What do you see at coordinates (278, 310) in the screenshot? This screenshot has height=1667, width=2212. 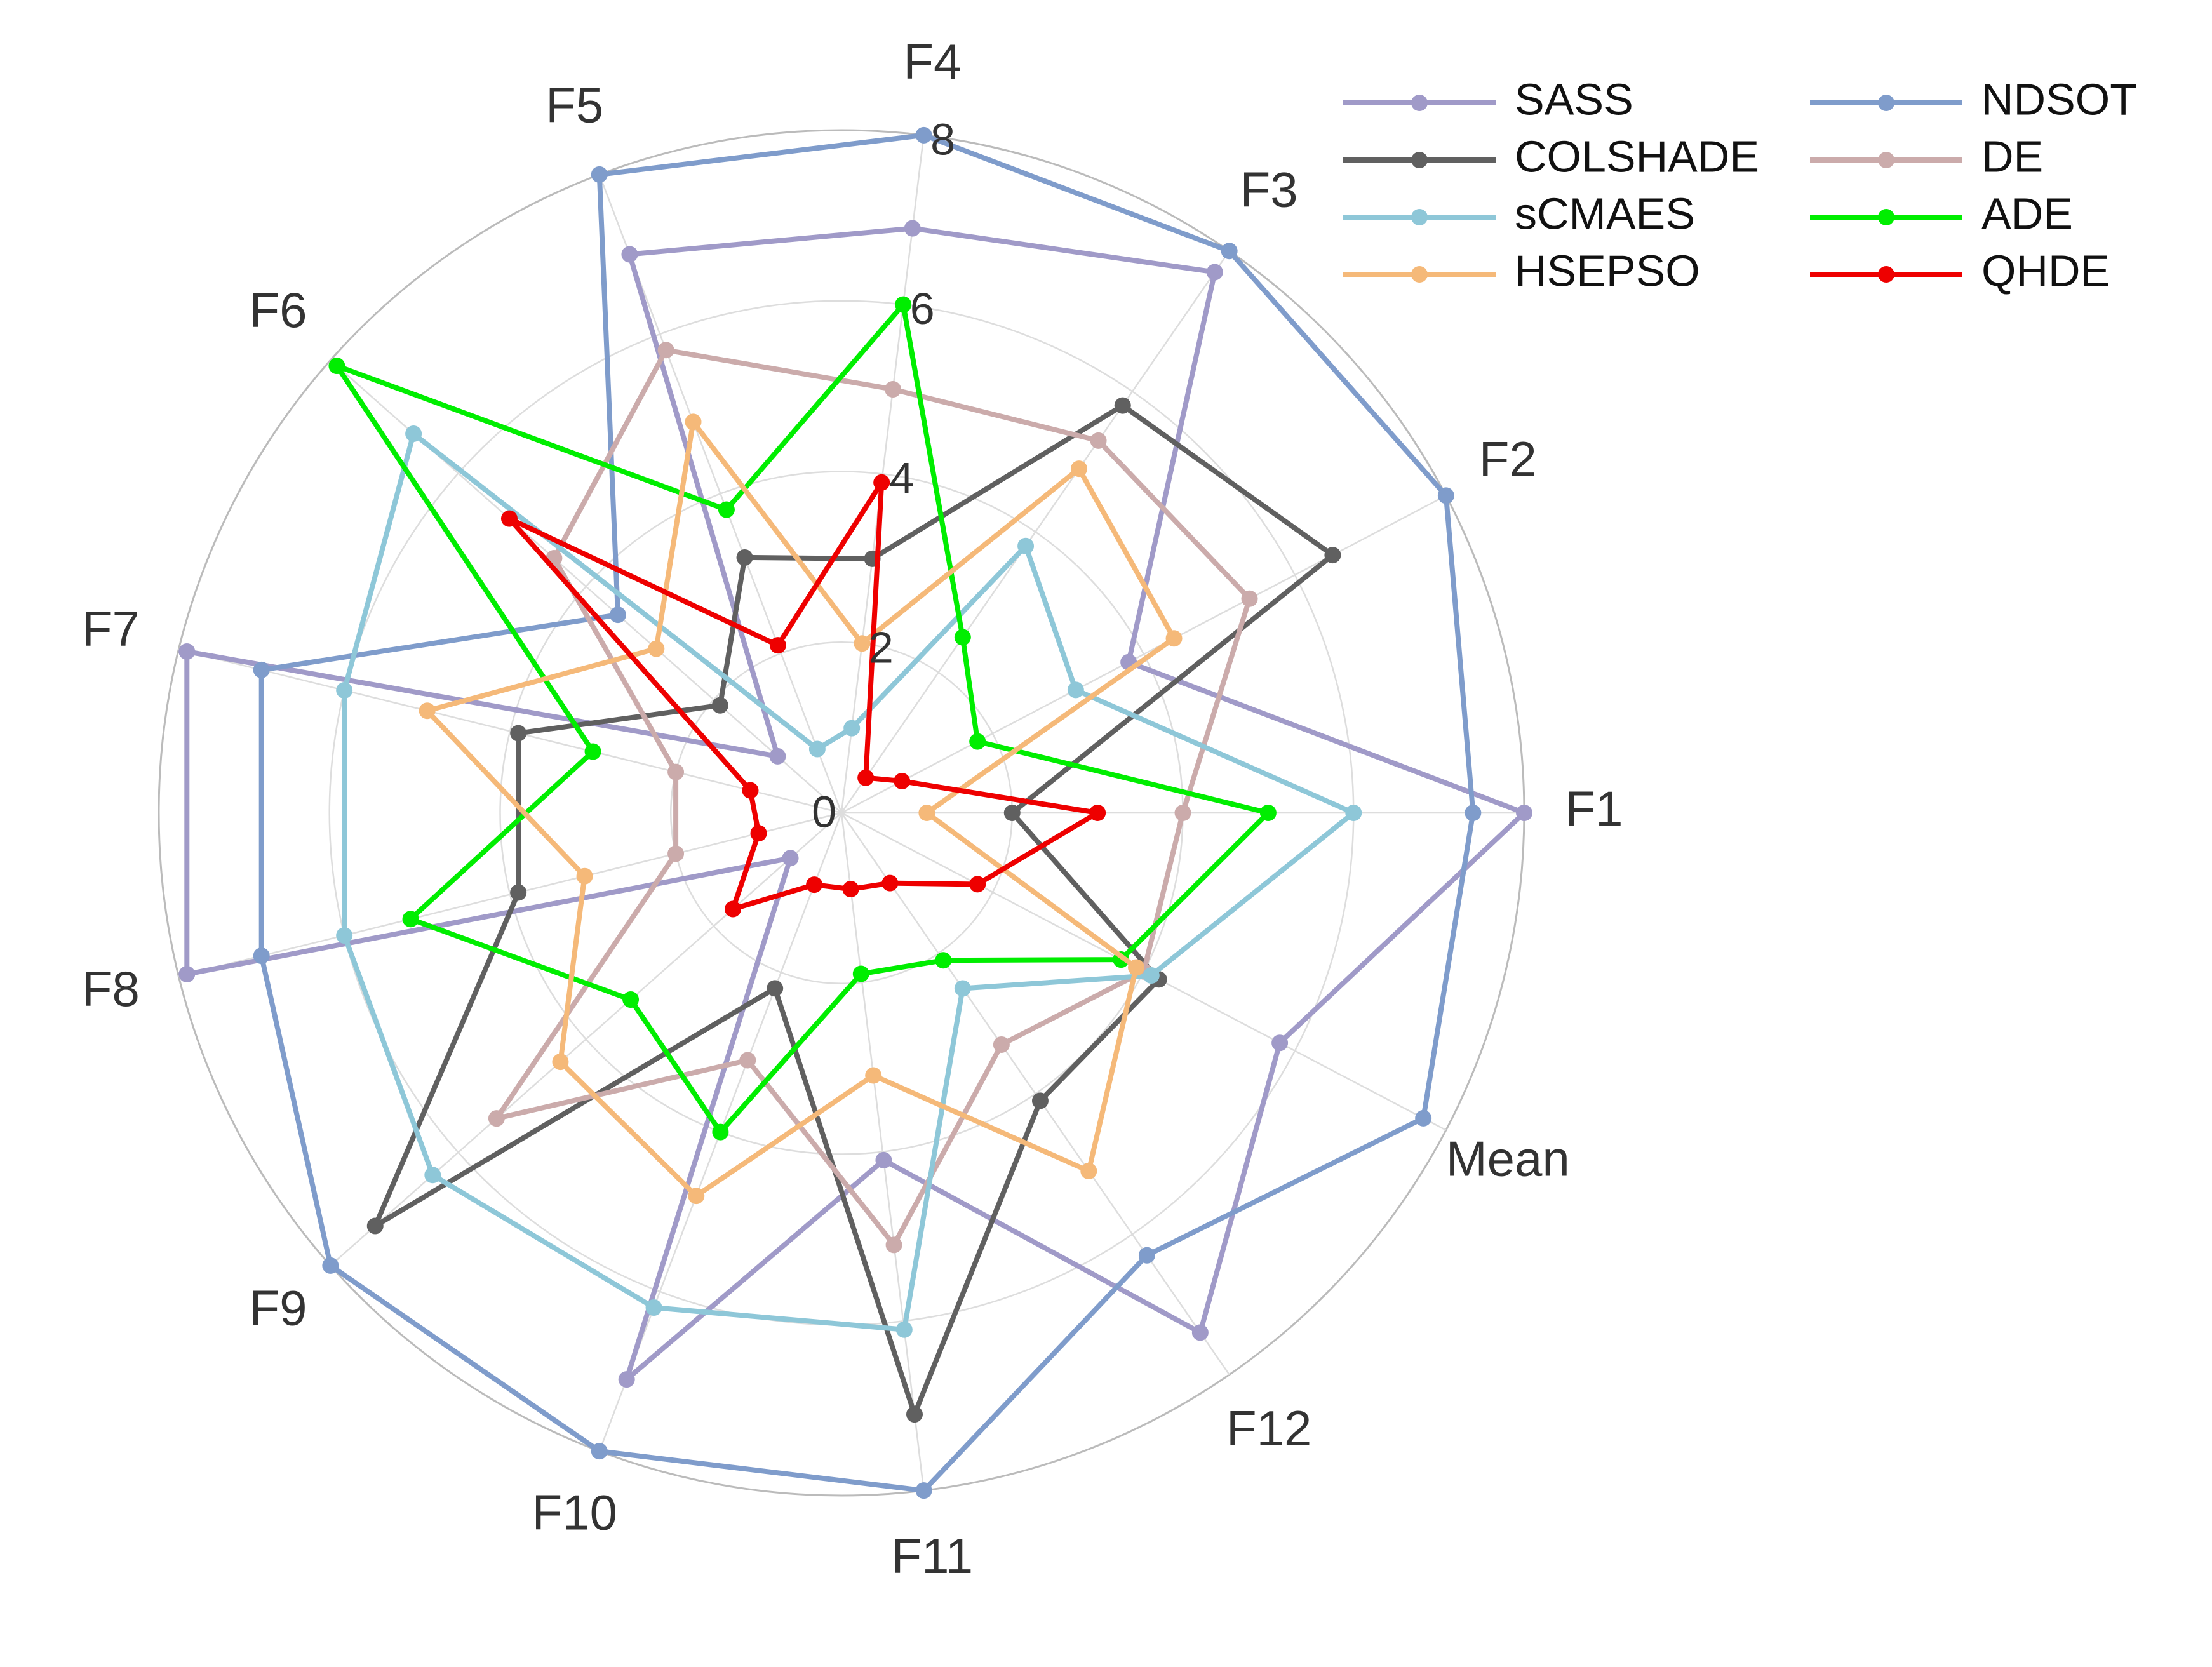 I see `axis-label-f6: F6` at bounding box center [278, 310].